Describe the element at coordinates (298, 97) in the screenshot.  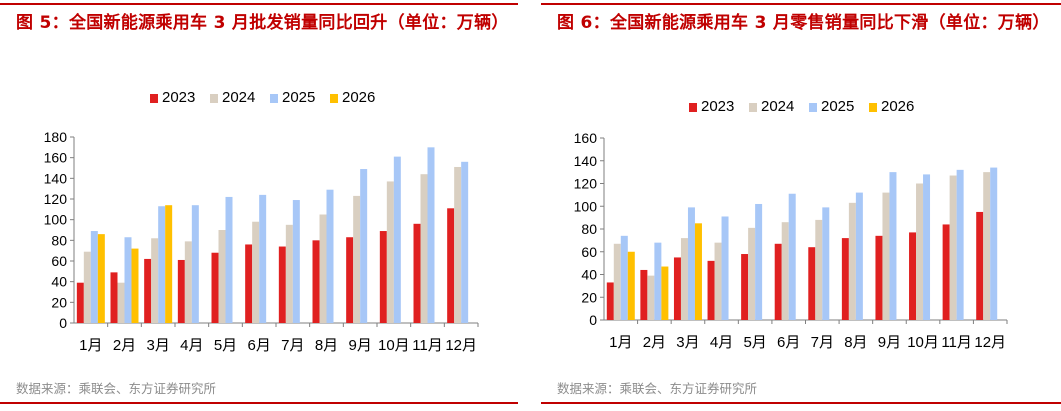
I see `left-legend-label-2025: 2025` at that location.